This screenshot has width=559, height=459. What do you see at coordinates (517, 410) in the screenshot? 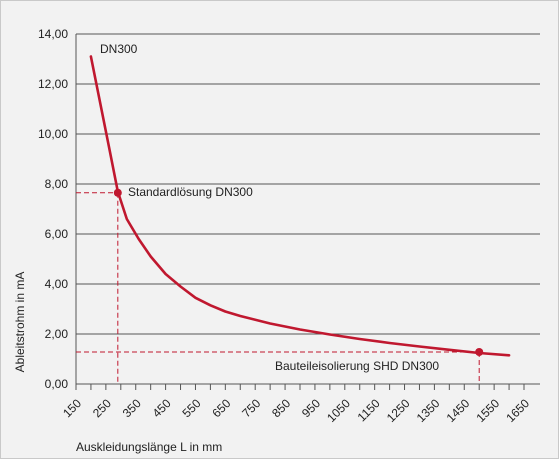
I see `x-tick-label-1650: 1650` at bounding box center [517, 410].